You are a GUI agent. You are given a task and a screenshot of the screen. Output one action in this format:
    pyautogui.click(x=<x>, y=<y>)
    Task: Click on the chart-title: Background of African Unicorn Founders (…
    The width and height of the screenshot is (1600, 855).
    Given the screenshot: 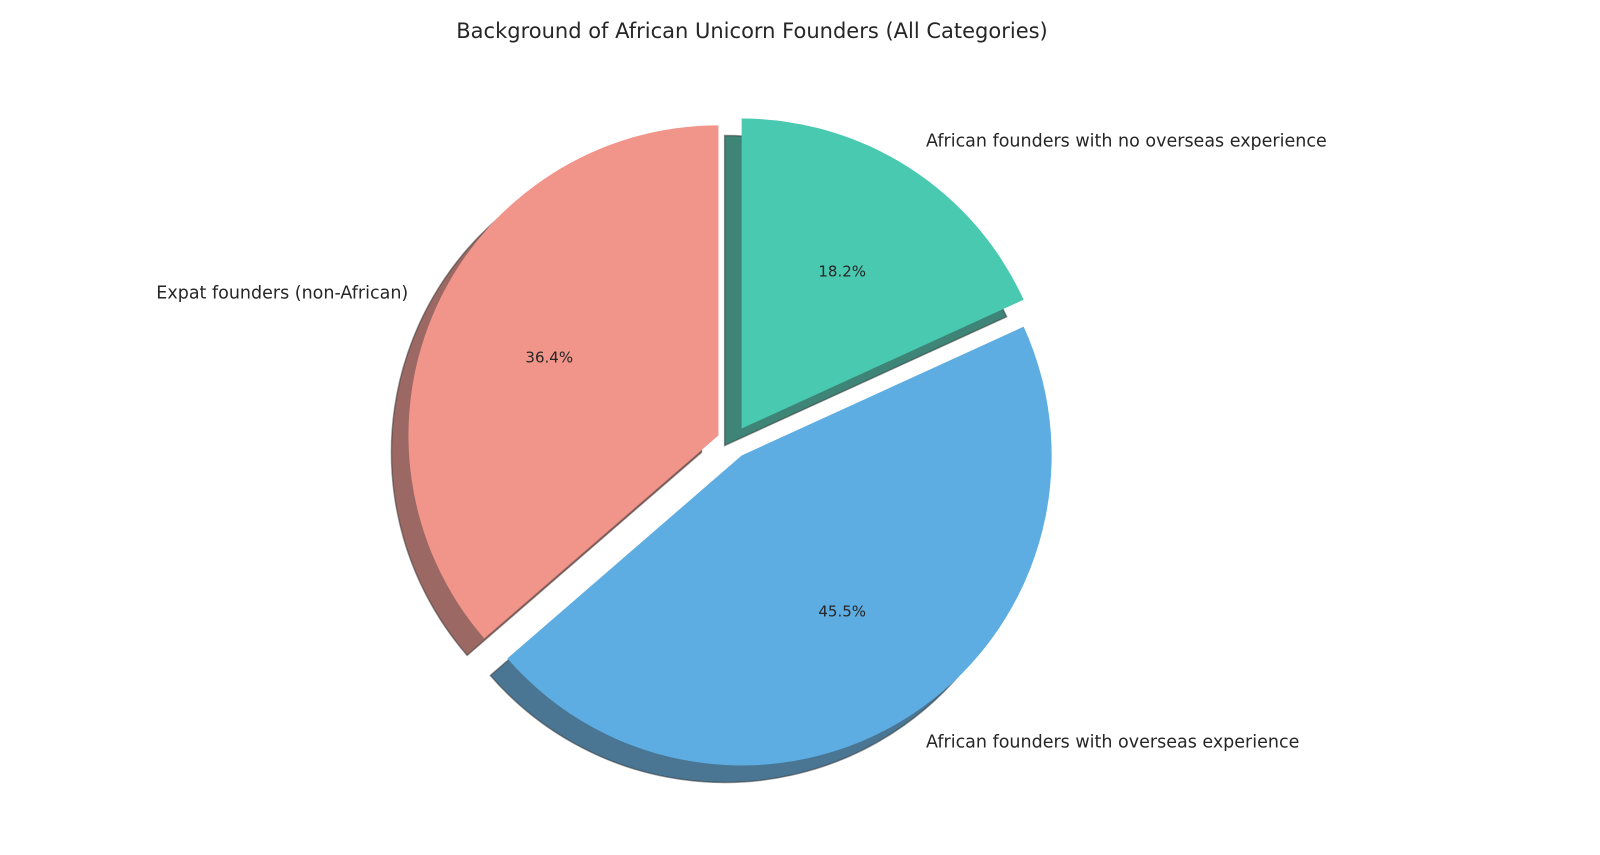 What is the action you would take?
    pyautogui.click(x=752, y=31)
    